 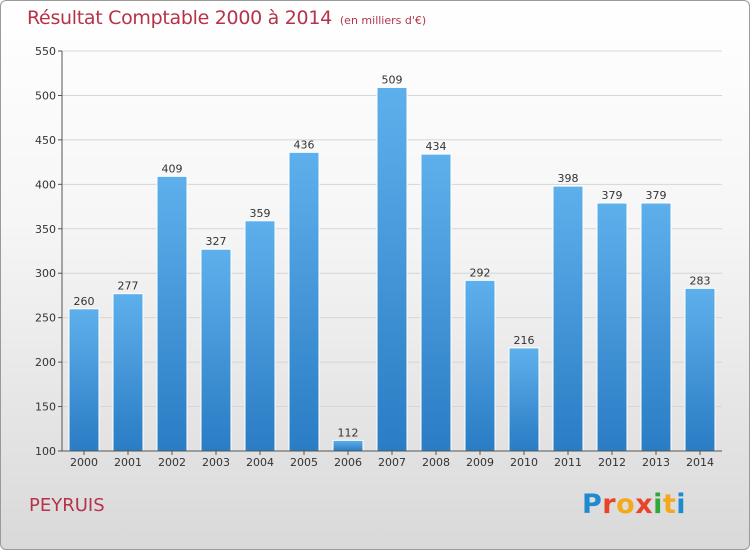 I want to click on bar-value-label: 436, so click(x=304, y=144).